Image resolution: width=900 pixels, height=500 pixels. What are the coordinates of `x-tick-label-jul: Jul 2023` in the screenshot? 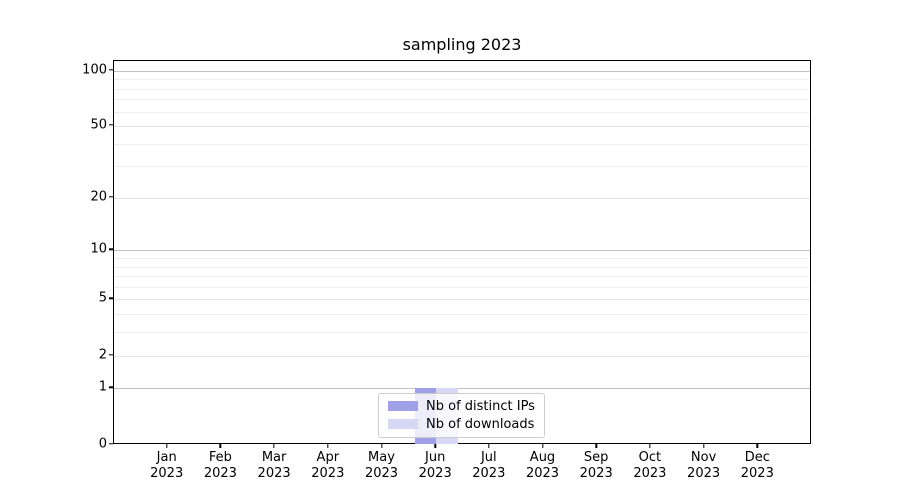 It's located at (489, 465).